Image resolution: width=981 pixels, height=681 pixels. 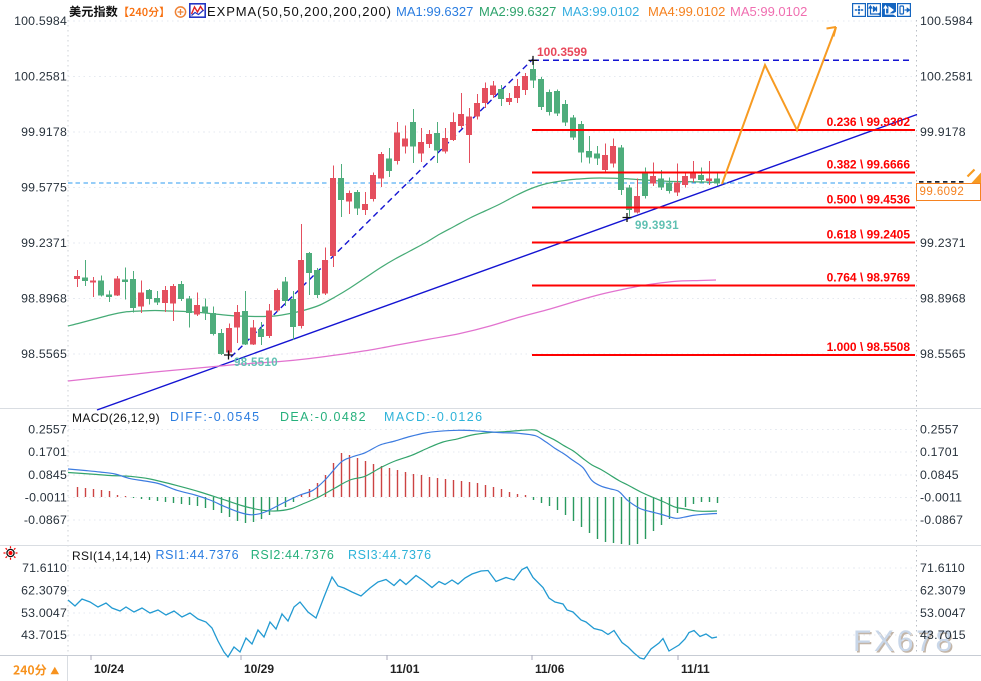 I want to click on svg-text: 0.764 \ 98.9769, so click(x=869, y=277).